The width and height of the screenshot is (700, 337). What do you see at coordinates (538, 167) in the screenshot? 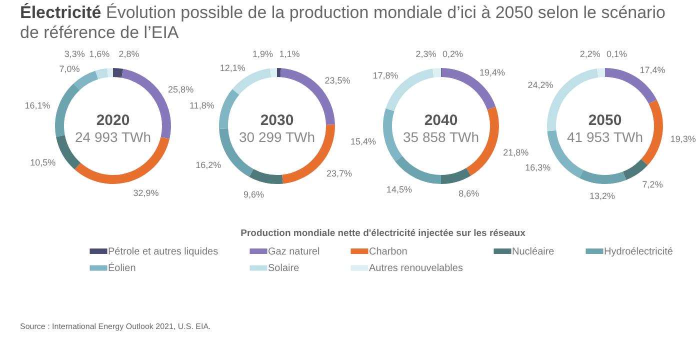
I see `data-label: 16,3%` at bounding box center [538, 167].